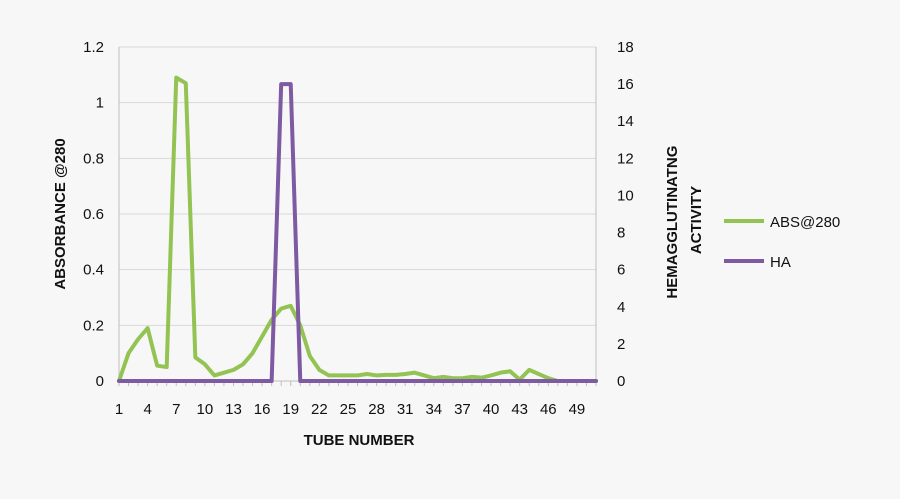  Describe the element at coordinates (376, 409) in the screenshot. I see `x-tick-label: 28` at that location.